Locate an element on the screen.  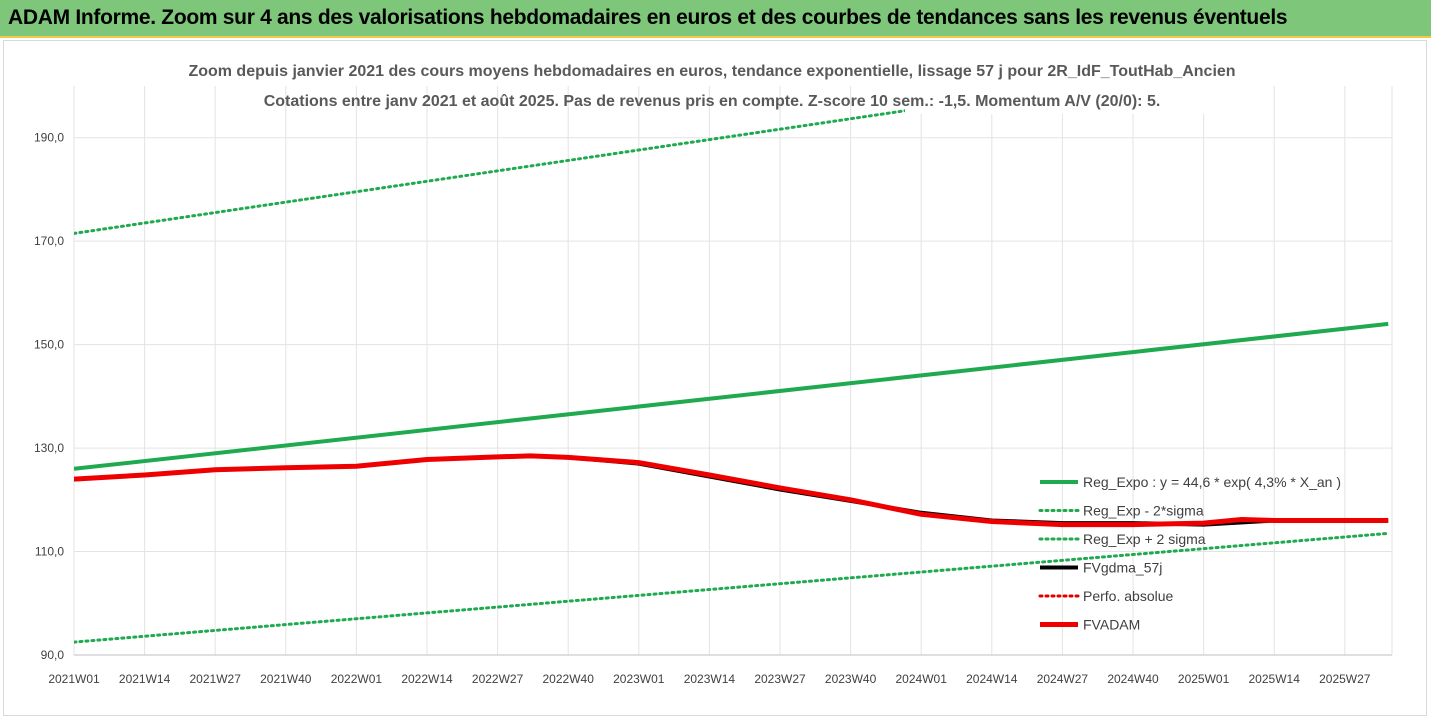
legend-box is located at coordinates (1202, 553).